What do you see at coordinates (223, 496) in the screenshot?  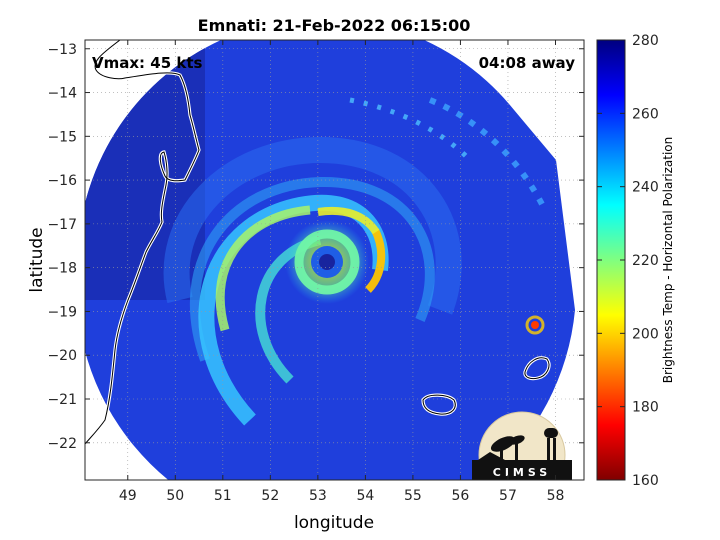 I see `x-tick-label: 51` at bounding box center [223, 496].